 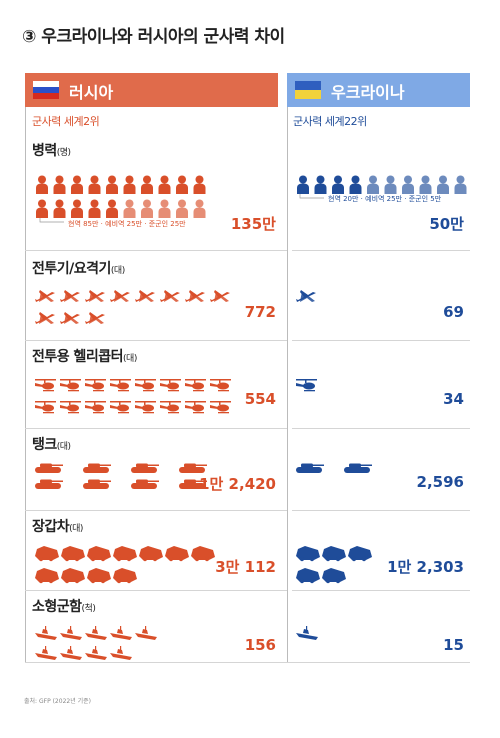 I want to click on ukraine-fighter-jet-icon, so click(x=306, y=296).